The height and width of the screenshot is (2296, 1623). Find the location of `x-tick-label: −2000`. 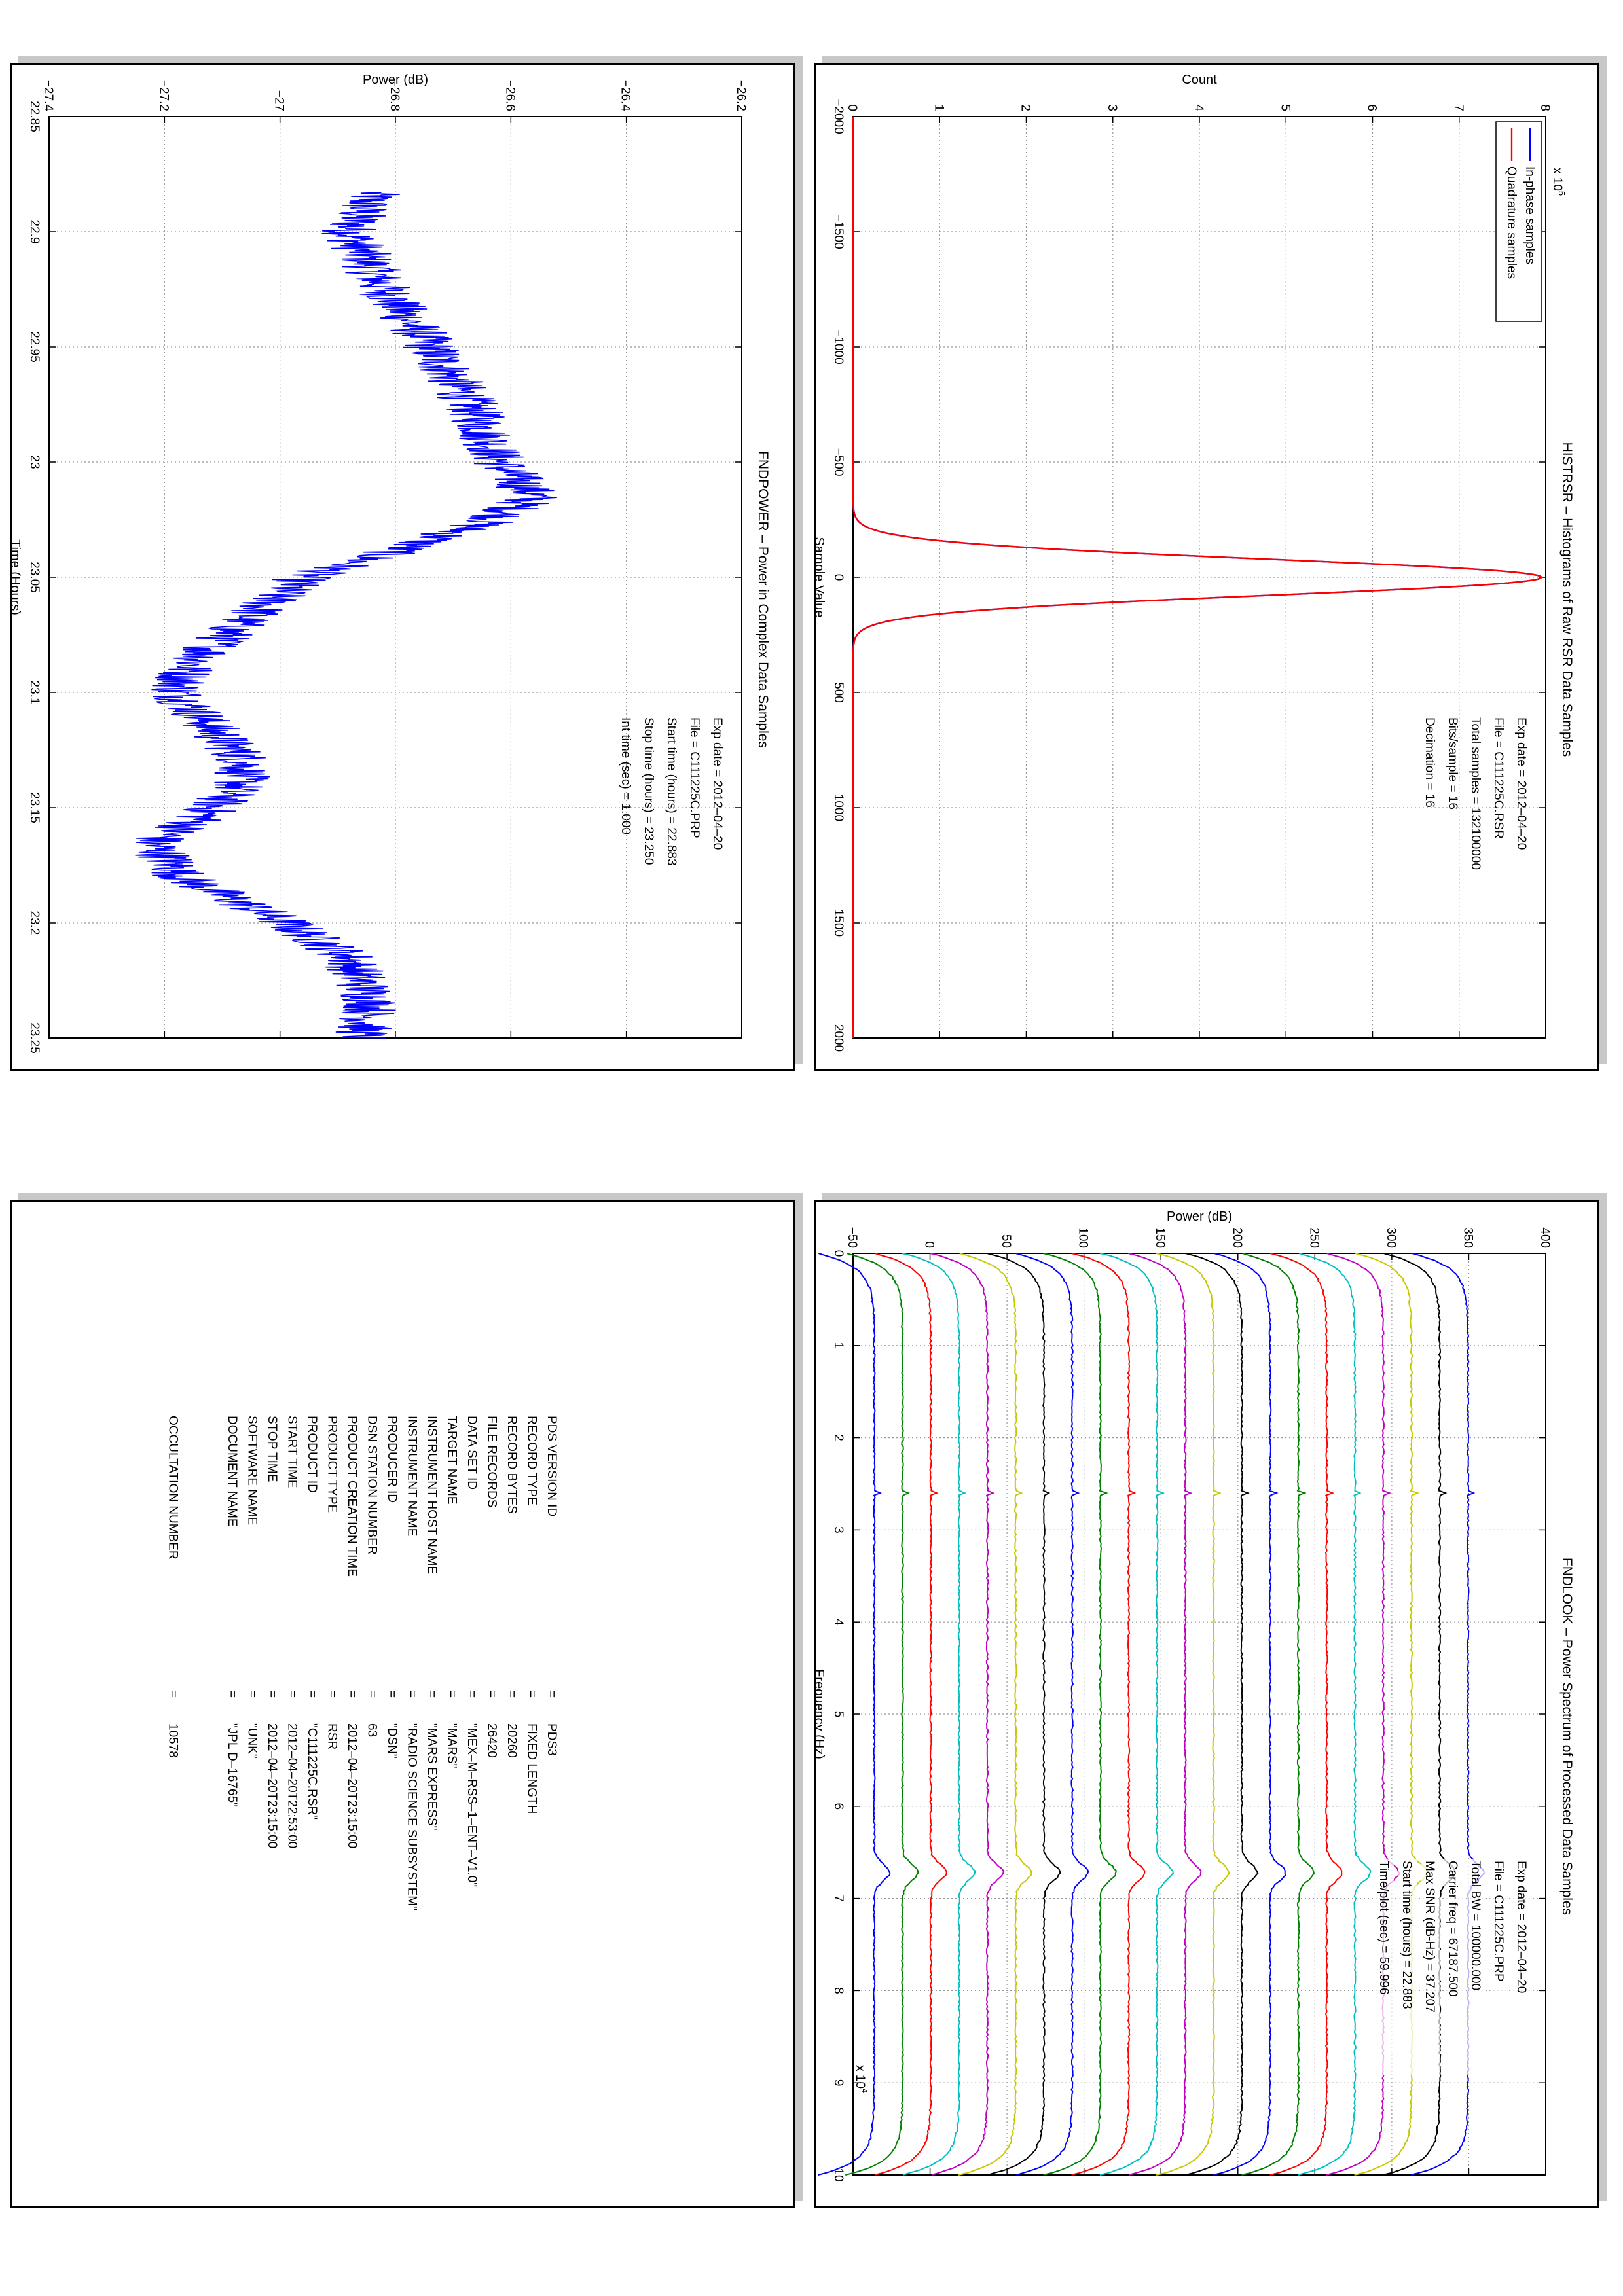

x-tick-label: −2000 is located at coordinates (838, 116).